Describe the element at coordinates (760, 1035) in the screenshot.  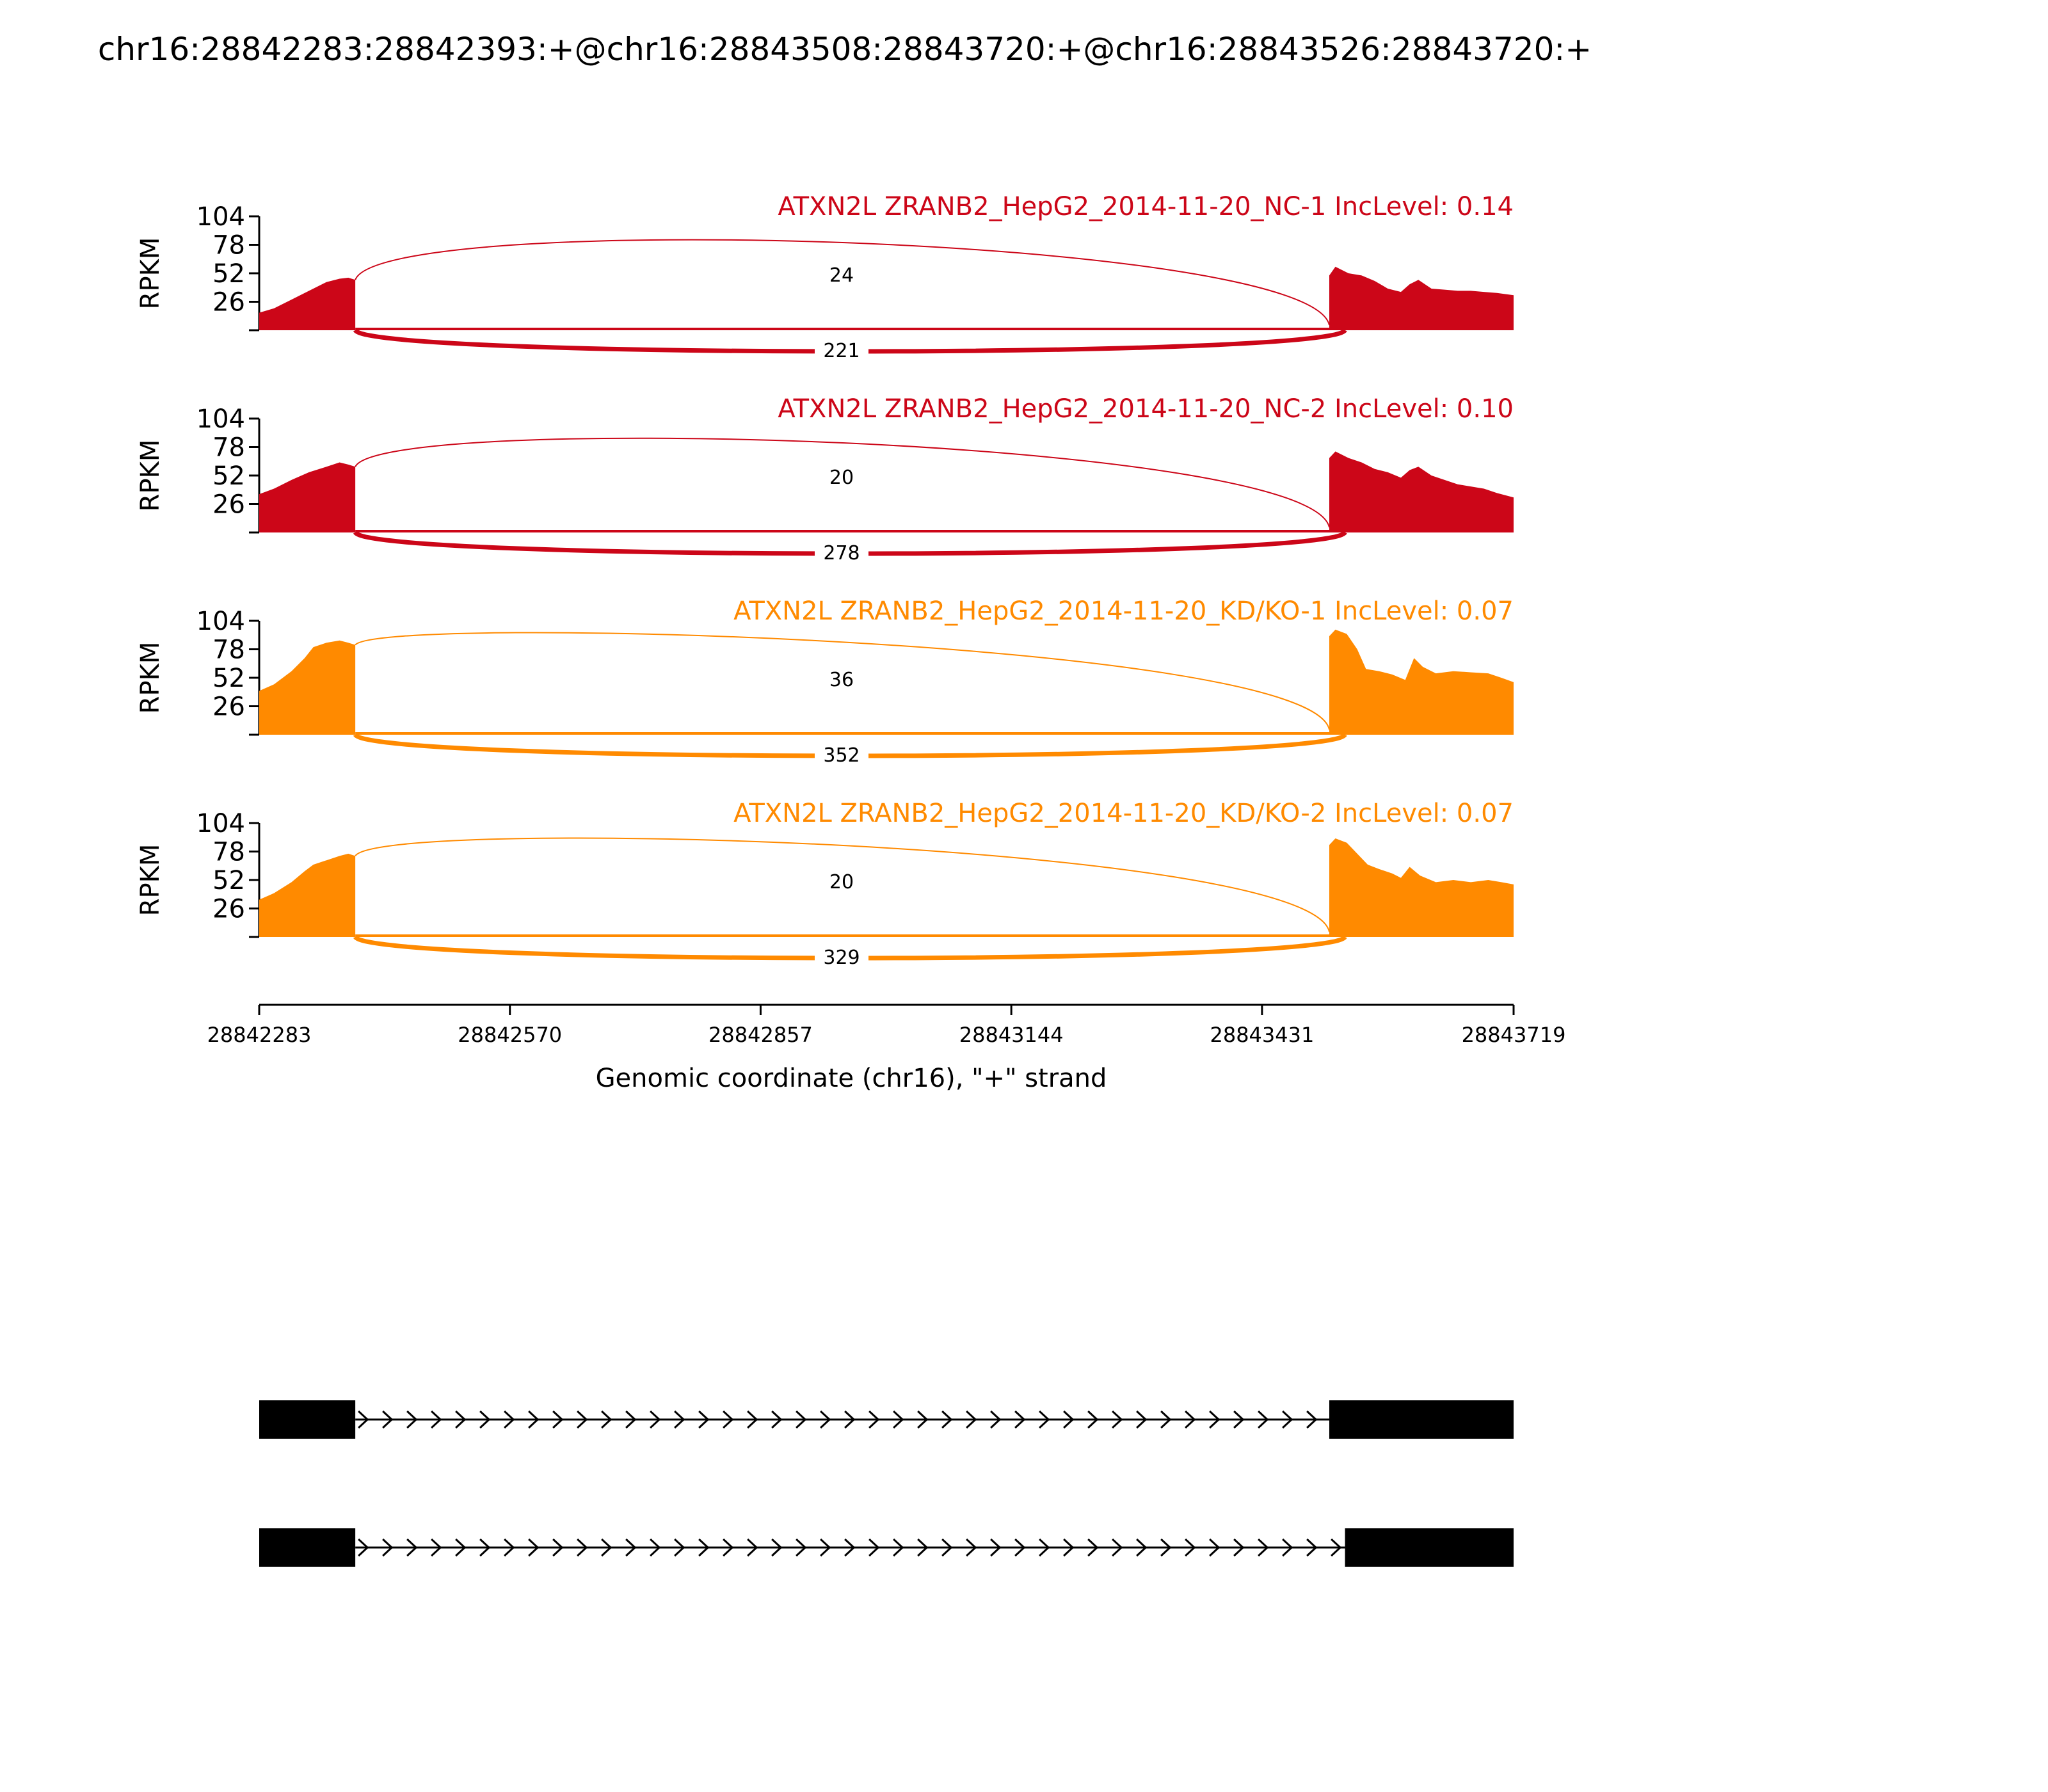
I see `x-tick-label: 28842857` at that location.